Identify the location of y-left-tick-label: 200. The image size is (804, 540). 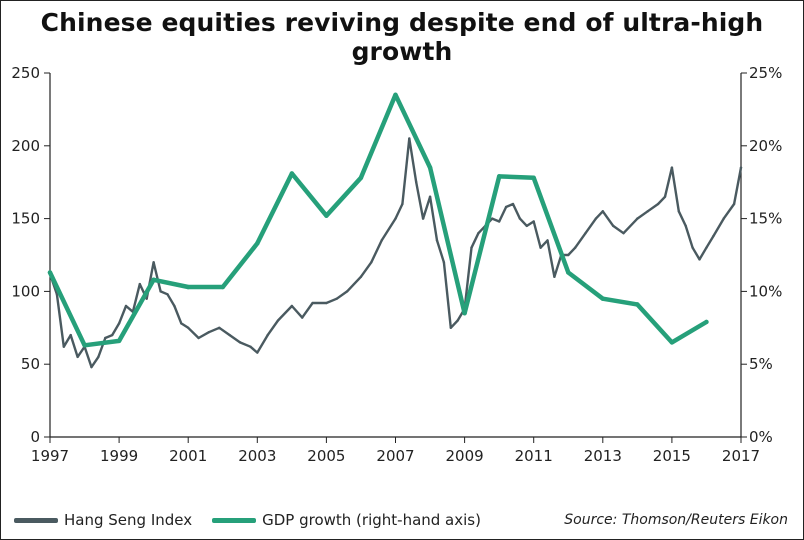
(25, 146).